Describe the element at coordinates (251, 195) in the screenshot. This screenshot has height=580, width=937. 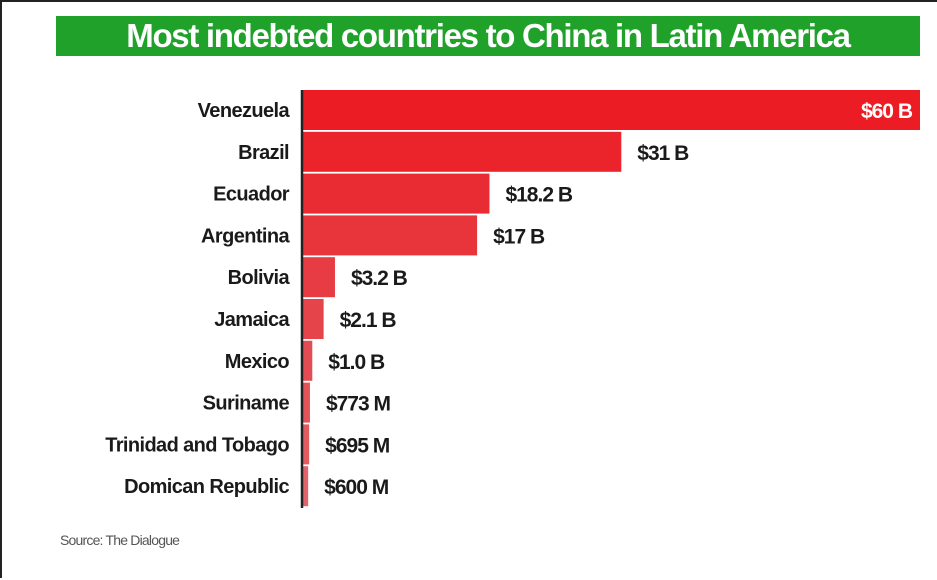
I see `category-label: Ecuador` at that location.